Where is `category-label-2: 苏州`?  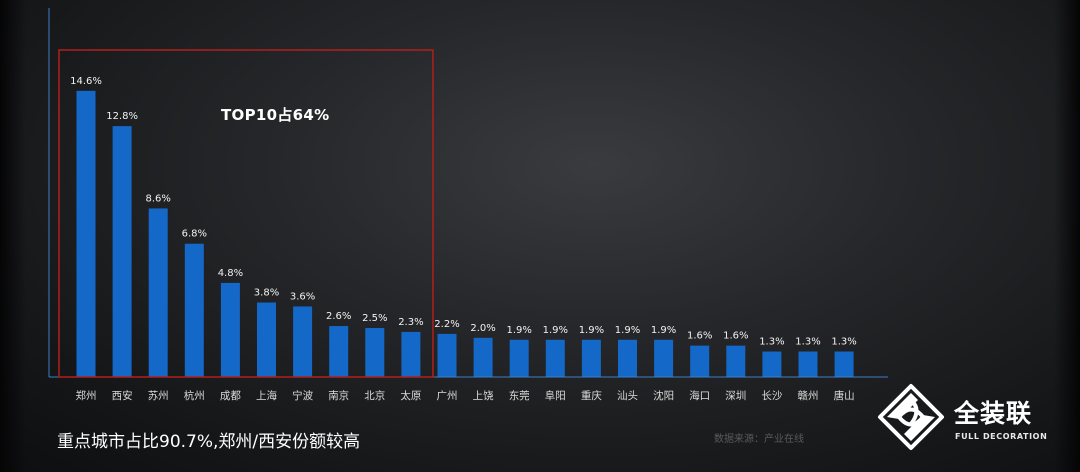 category-label-2: 苏州 is located at coordinates (158, 395).